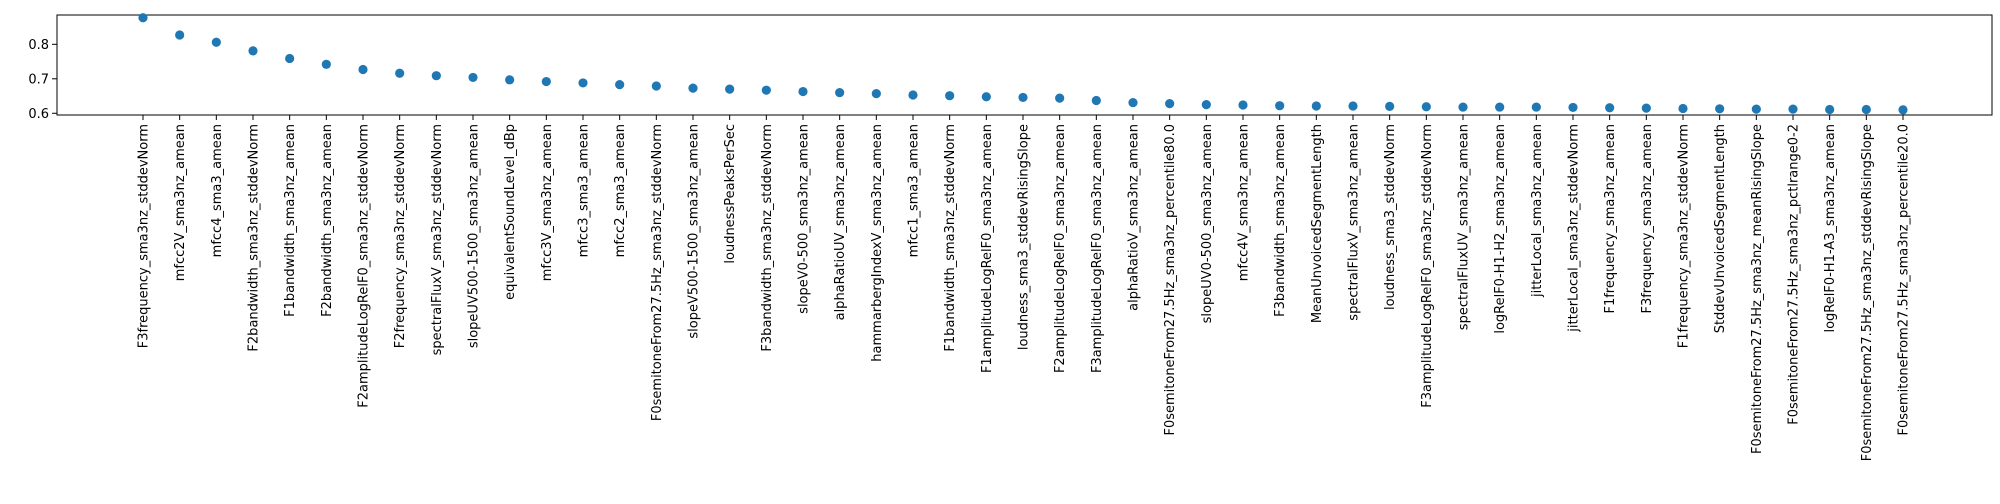 The image size is (2000, 504). I want to click on x-tick-label: F2amplitudeLogRelF0_sma3nz_amean, so click(1060, 248).